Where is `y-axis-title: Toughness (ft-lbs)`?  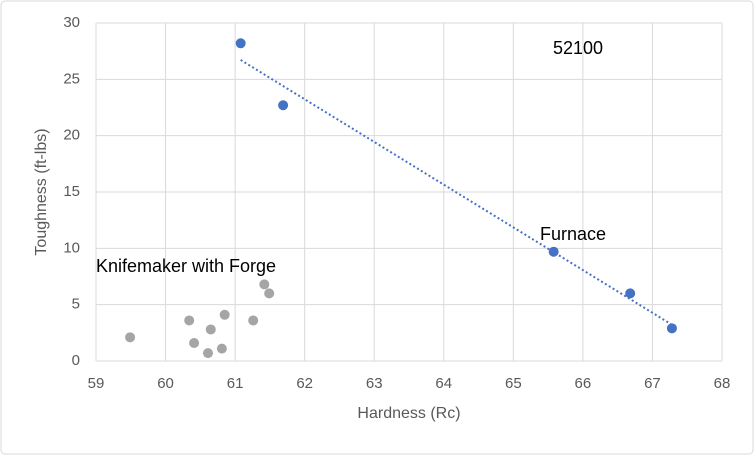 y-axis-title: Toughness (ft-lbs) is located at coordinates (41, 191).